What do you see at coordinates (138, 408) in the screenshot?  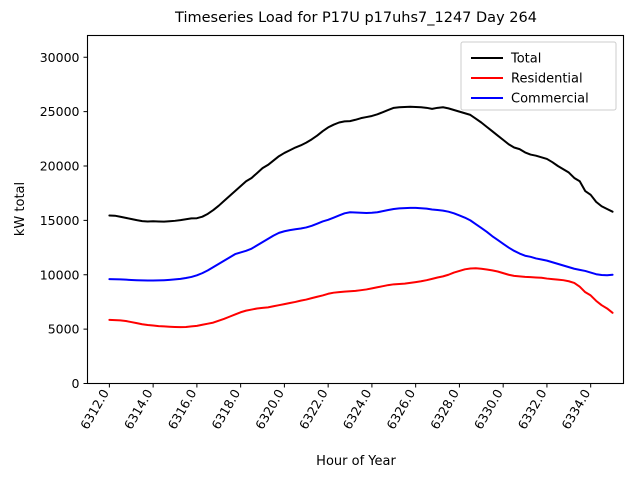 I see `x-tick-label: 6314.0` at bounding box center [138, 408].